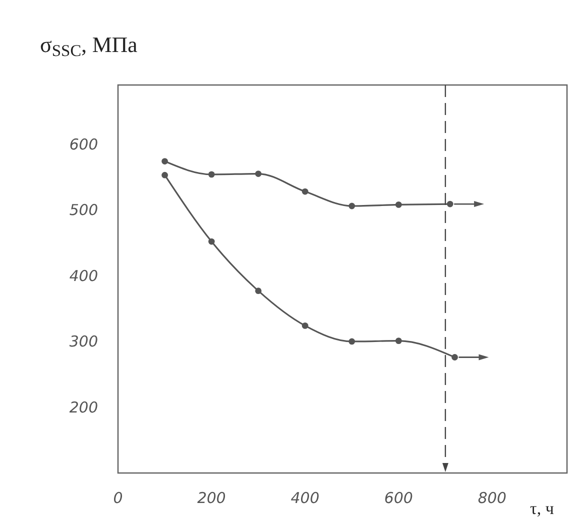 The width and height of the screenshot is (586, 524). I want to click on x-tick-label: 200, so click(211, 498).